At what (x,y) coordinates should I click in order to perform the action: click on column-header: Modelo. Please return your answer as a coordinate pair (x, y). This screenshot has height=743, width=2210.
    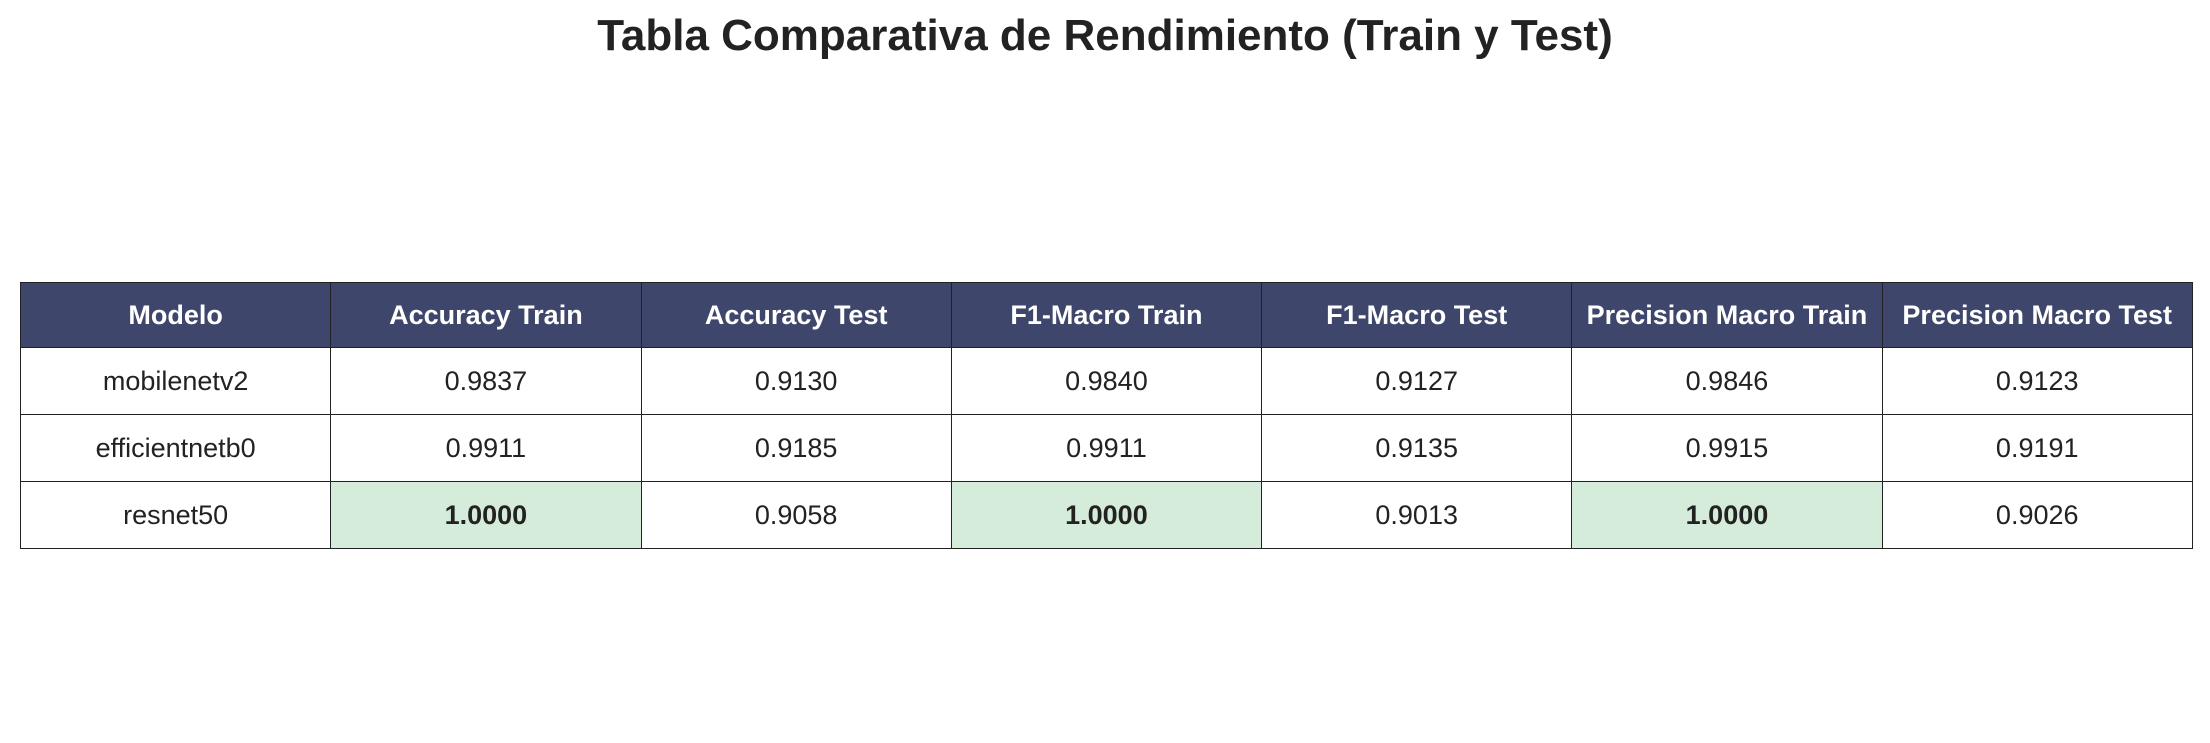
    Looking at the image, I should click on (175, 315).